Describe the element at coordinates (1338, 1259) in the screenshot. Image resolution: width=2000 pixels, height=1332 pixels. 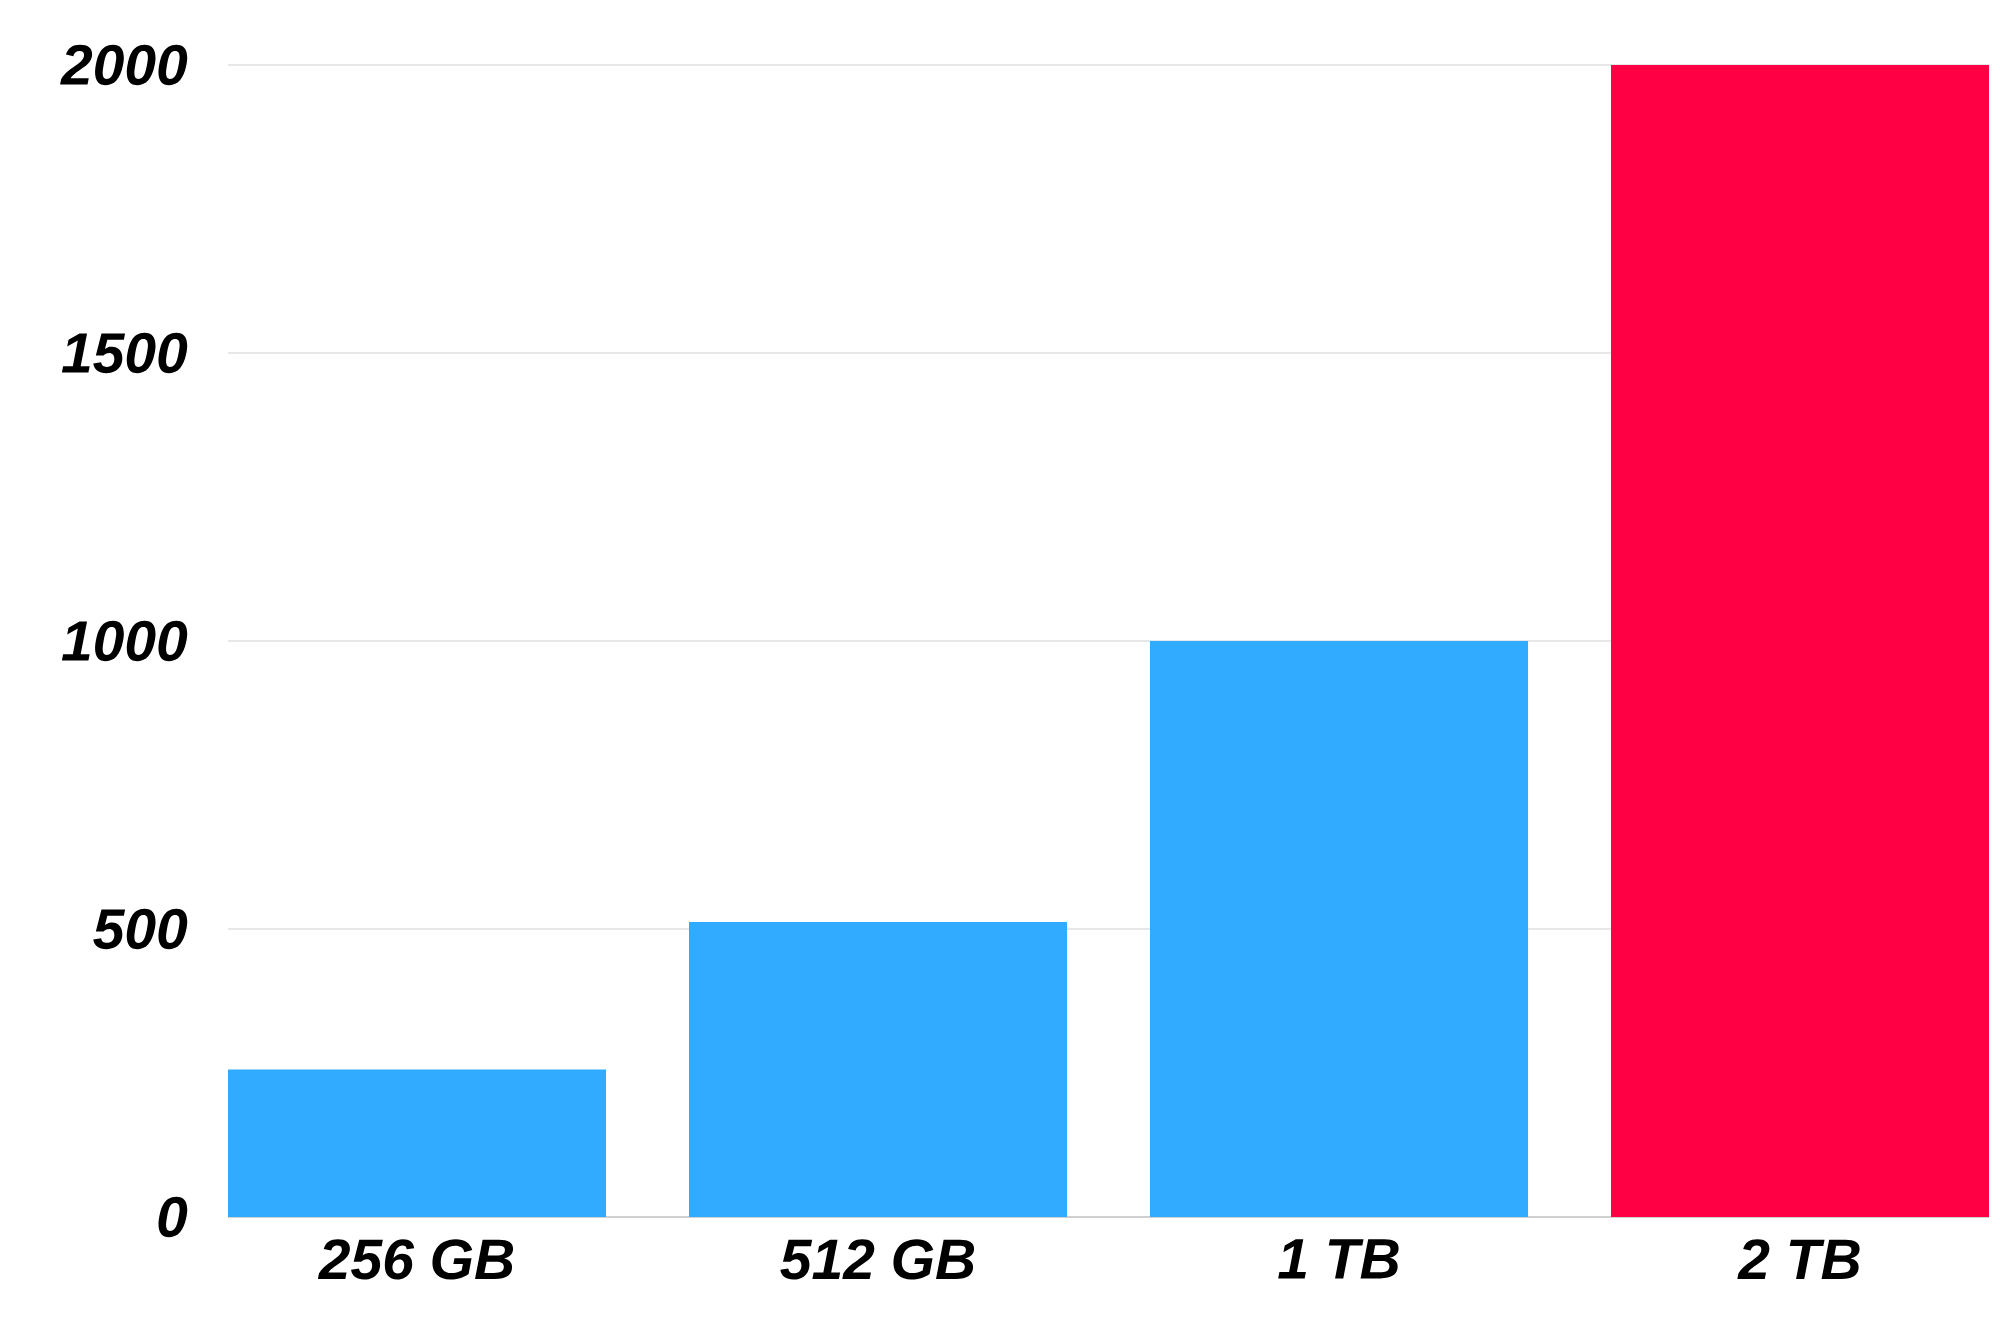
I see `x-tick-label: 1 TB` at that location.